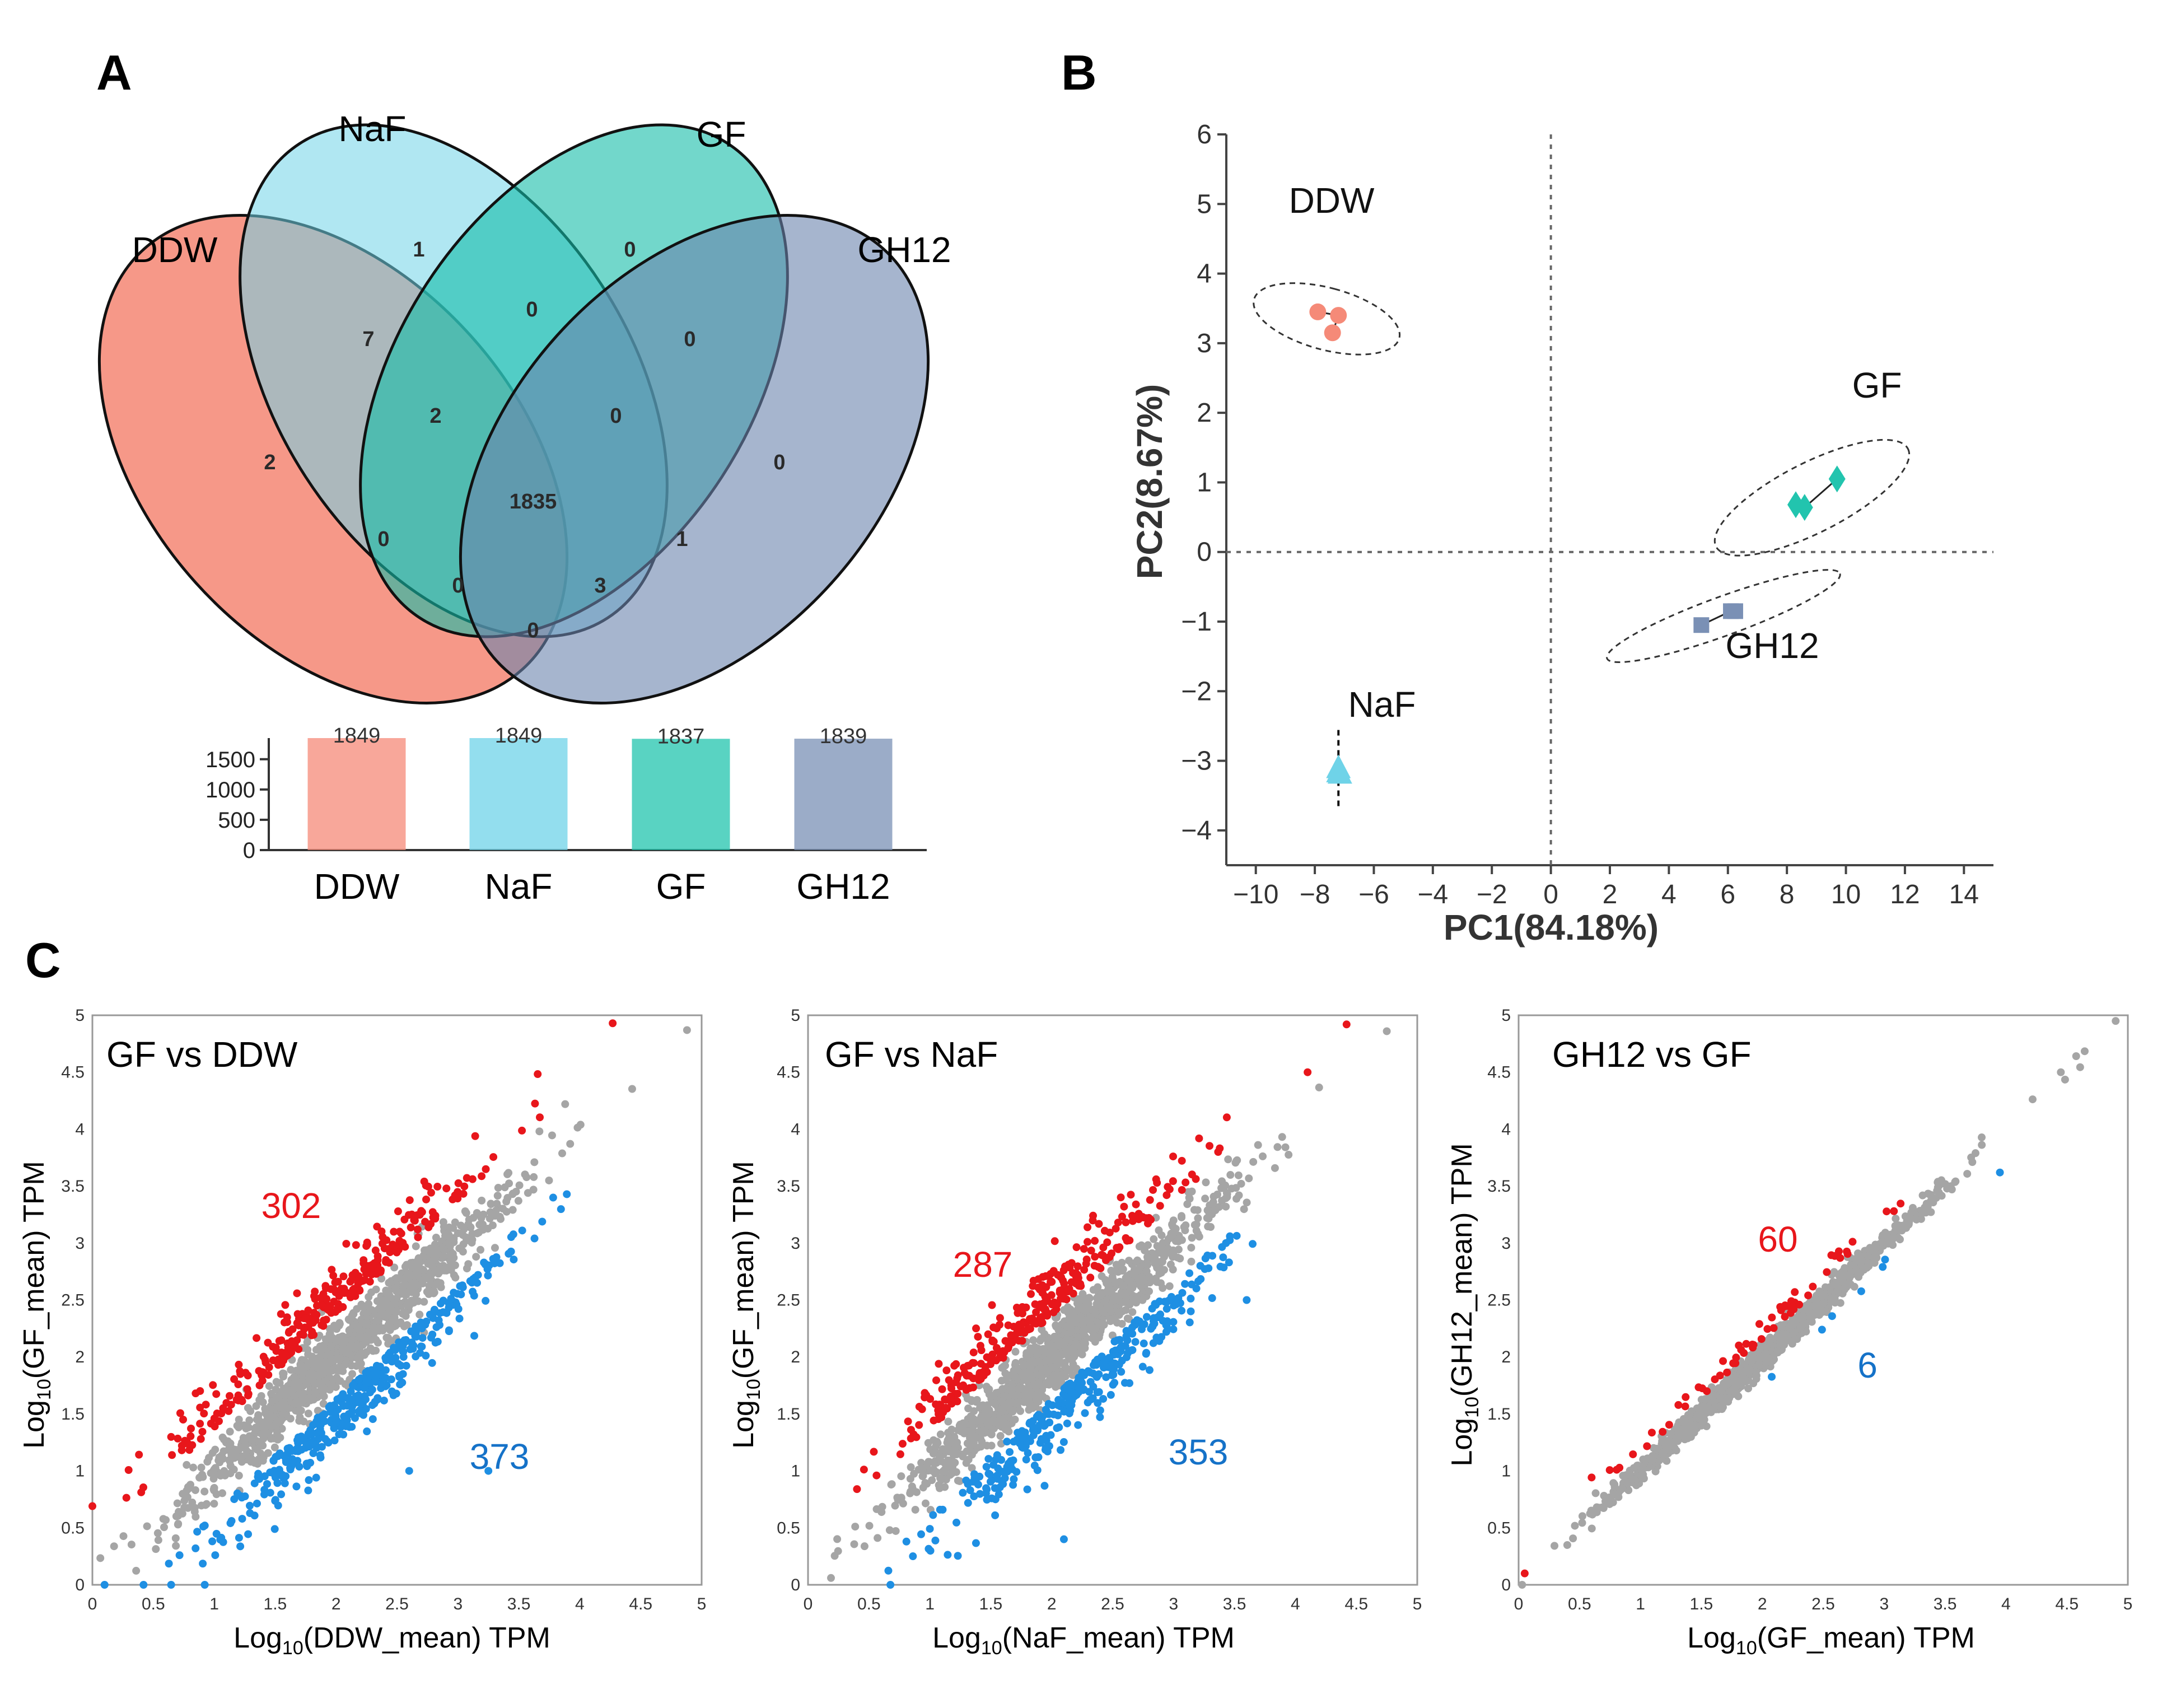  I want to click on scatter-y-tick-label: 1, so click(80, 1472).